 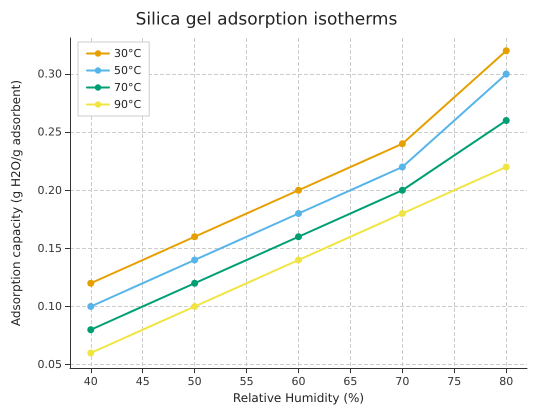 What do you see at coordinates (454, 381) in the screenshot?
I see `x-tick-label: 75` at bounding box center [454, 381].